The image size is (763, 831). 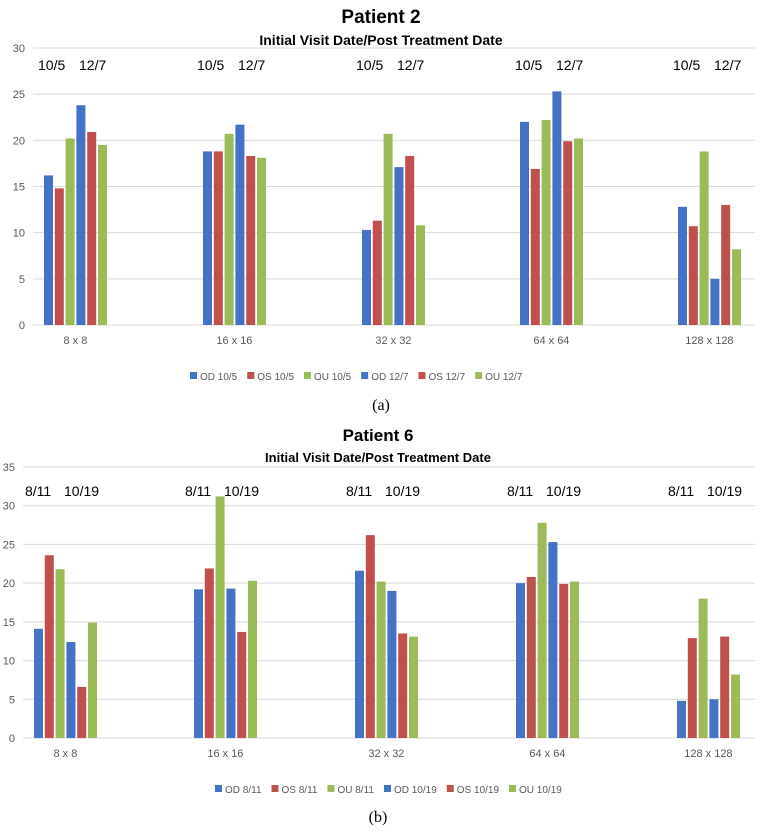 I want to click on chart-a-legend-label: OU 10/5, so click(x=333, y=377).